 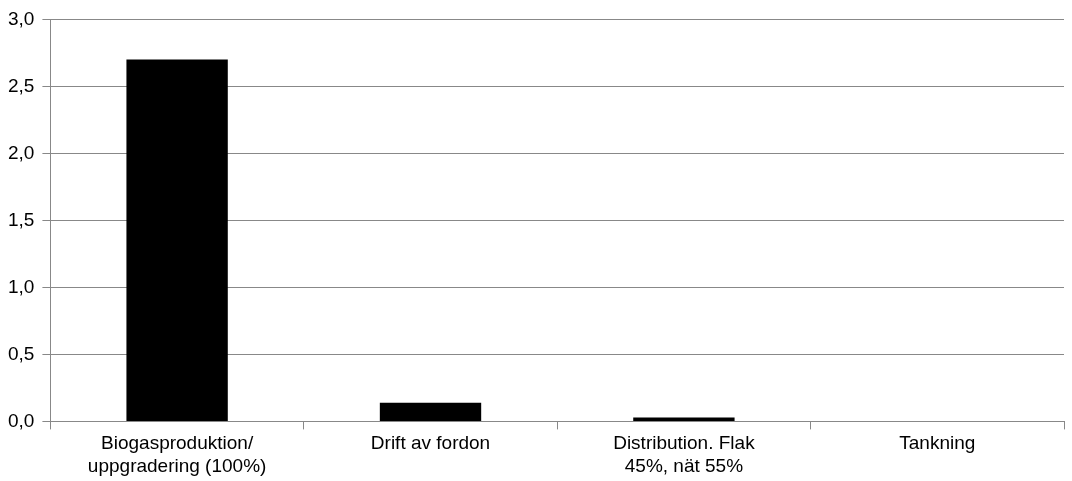 What do you see at coordinates (21, 420) in the screenshot?
I see `y-tick-label: 0,0` at bounding box center [21, 420].